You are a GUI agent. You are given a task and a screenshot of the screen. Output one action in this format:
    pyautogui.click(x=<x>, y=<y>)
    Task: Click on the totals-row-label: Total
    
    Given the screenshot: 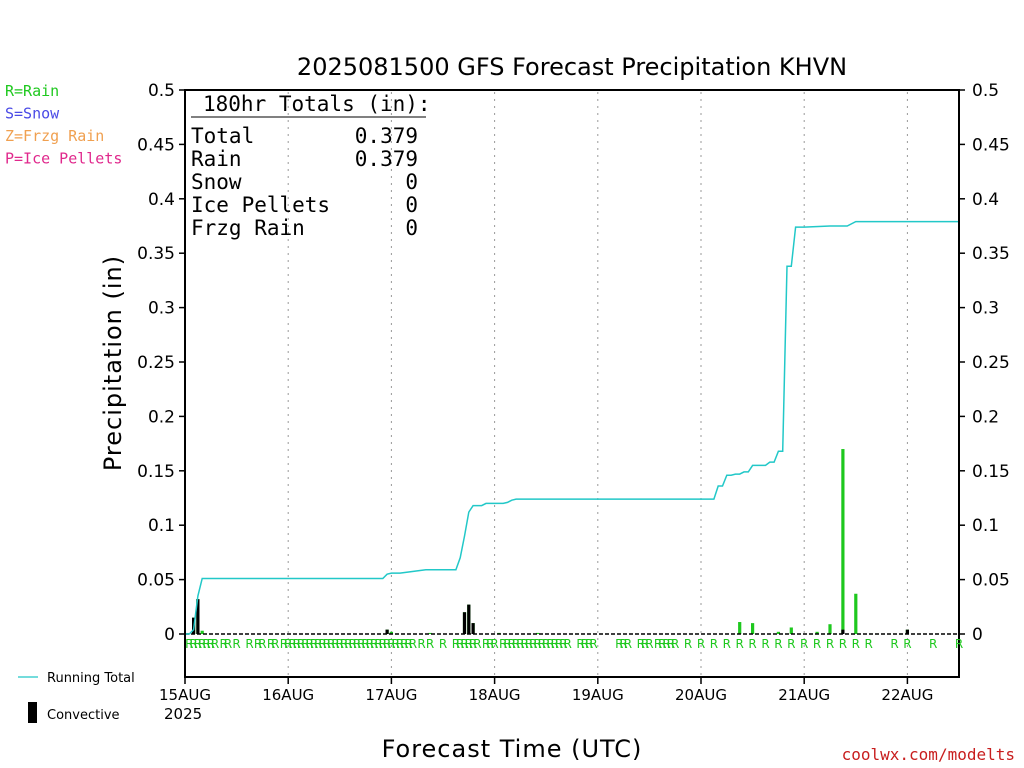 What is the action you would take?
    pyautogui.click(x=222, y=136)
    